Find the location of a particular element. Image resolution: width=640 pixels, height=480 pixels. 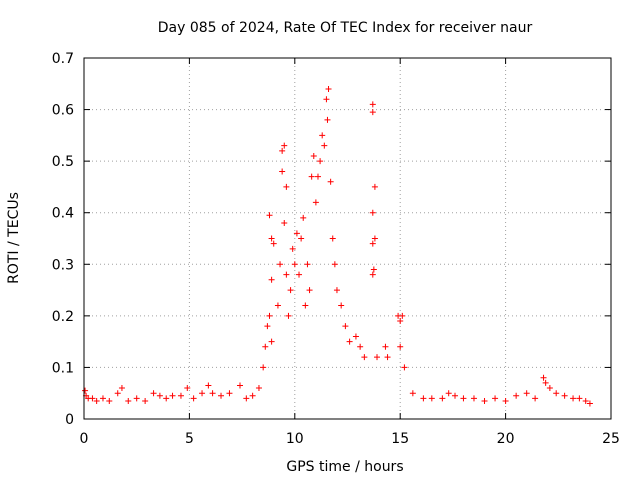

y-tick-label: 0 is located at coordinates (69, 420).